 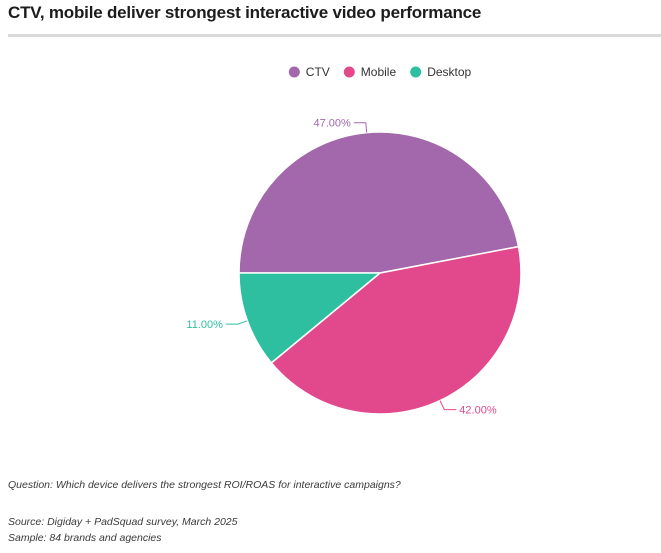 What do you see at coordinates (449, 72) in the screenshot?
I see `legend-label-desktop: Desktop` at bounding box center [449, 72].